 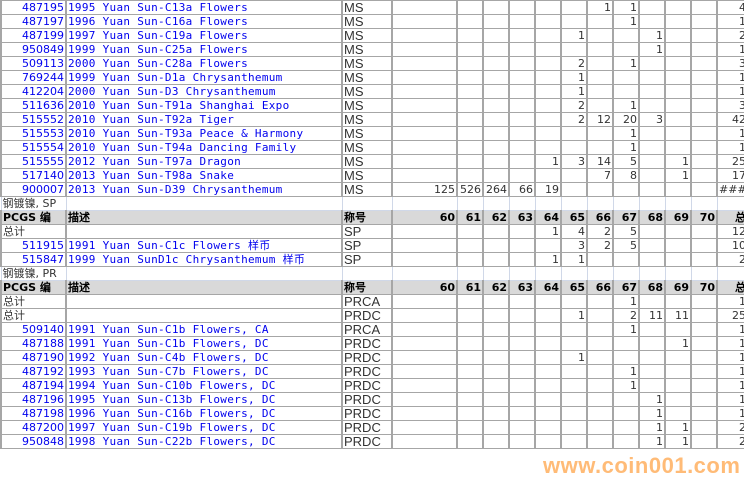 What do you see at coordinates (204, 273) in the screenshot?
I see `empty-cell` at bounding box center [204, 273].